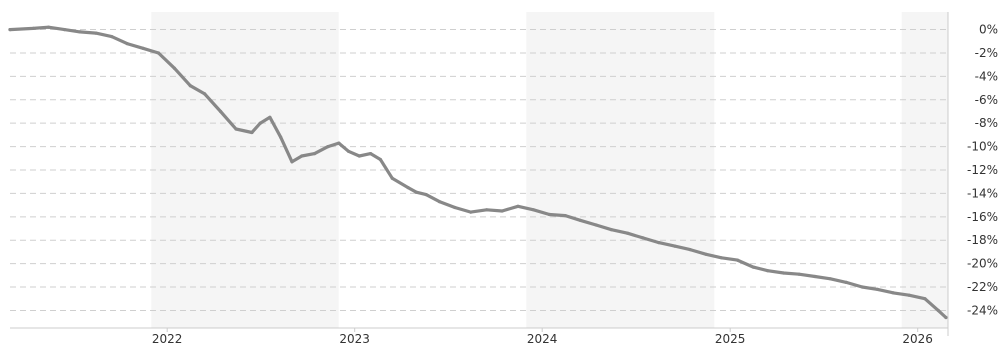 This screenshot has width=1000, height=345. Describe the element at coordinates (982, 217) in the screenshot. I see `y-tick-label: -16%` at that location.